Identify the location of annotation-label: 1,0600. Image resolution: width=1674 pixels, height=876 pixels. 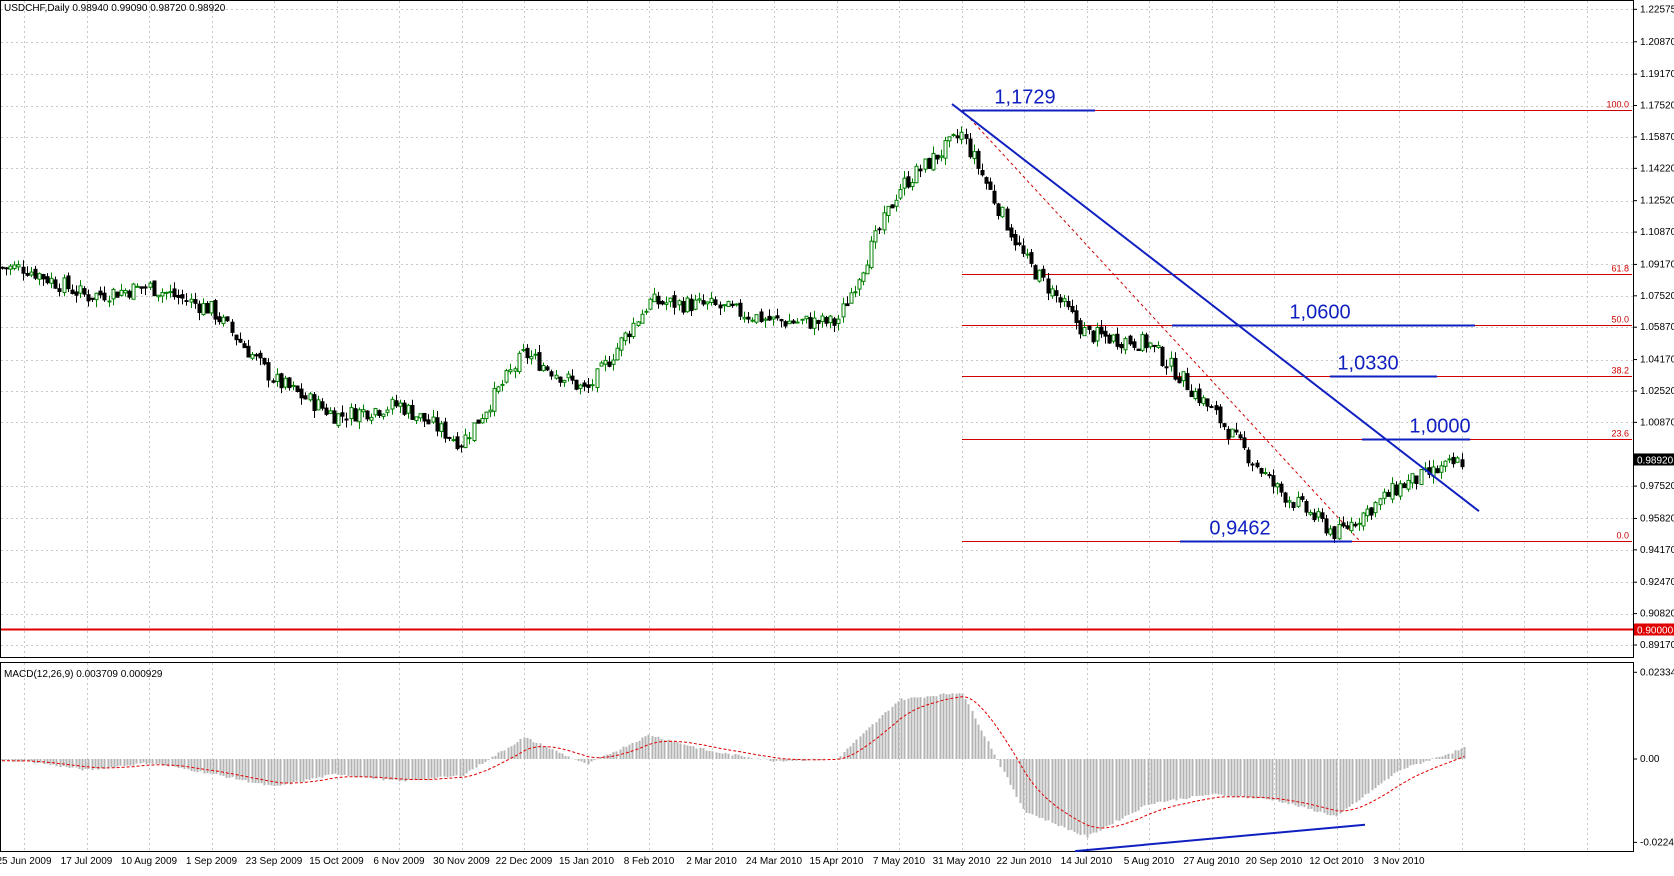
(1319, 313).